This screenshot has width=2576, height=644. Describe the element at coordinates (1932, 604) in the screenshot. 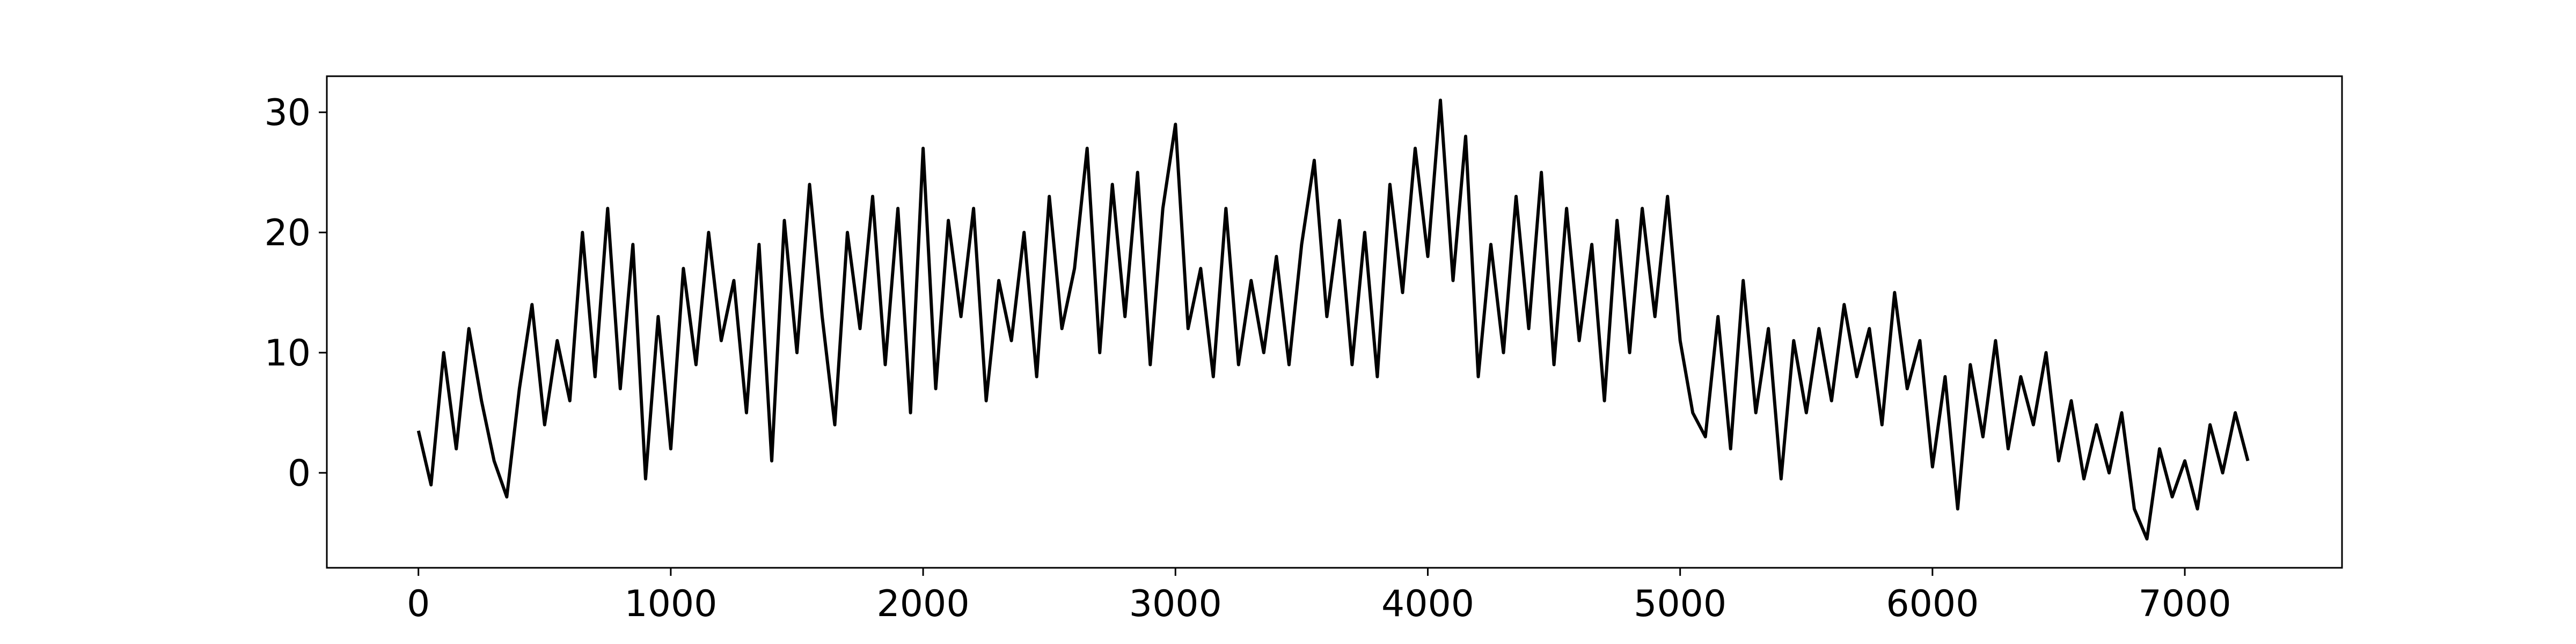

I see `x-tick-label: 6000` at that location.